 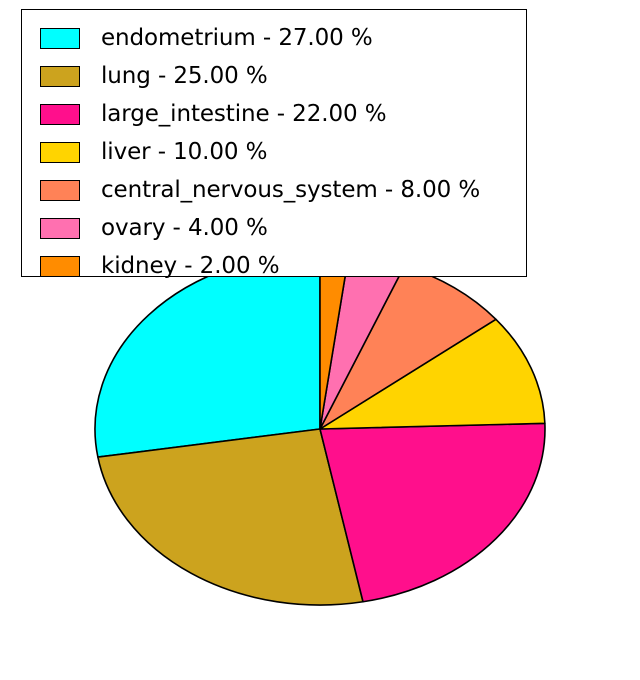 I want to click on legend-label-liver: liver - 10.00 %, so click(x=184, y=151).